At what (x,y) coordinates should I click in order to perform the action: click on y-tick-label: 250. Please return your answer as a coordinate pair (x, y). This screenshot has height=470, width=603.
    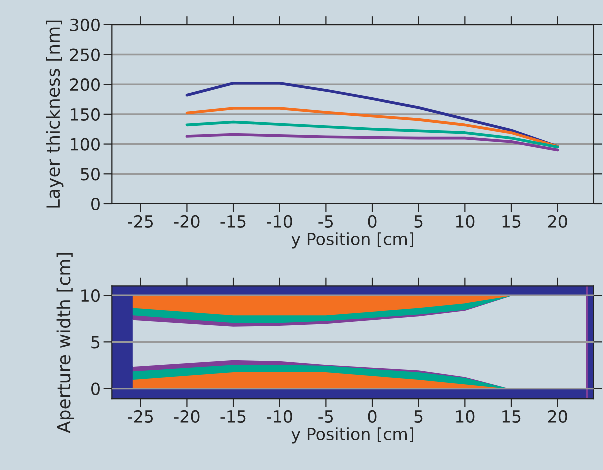
    Looking at the image, I should click on (85, 55).